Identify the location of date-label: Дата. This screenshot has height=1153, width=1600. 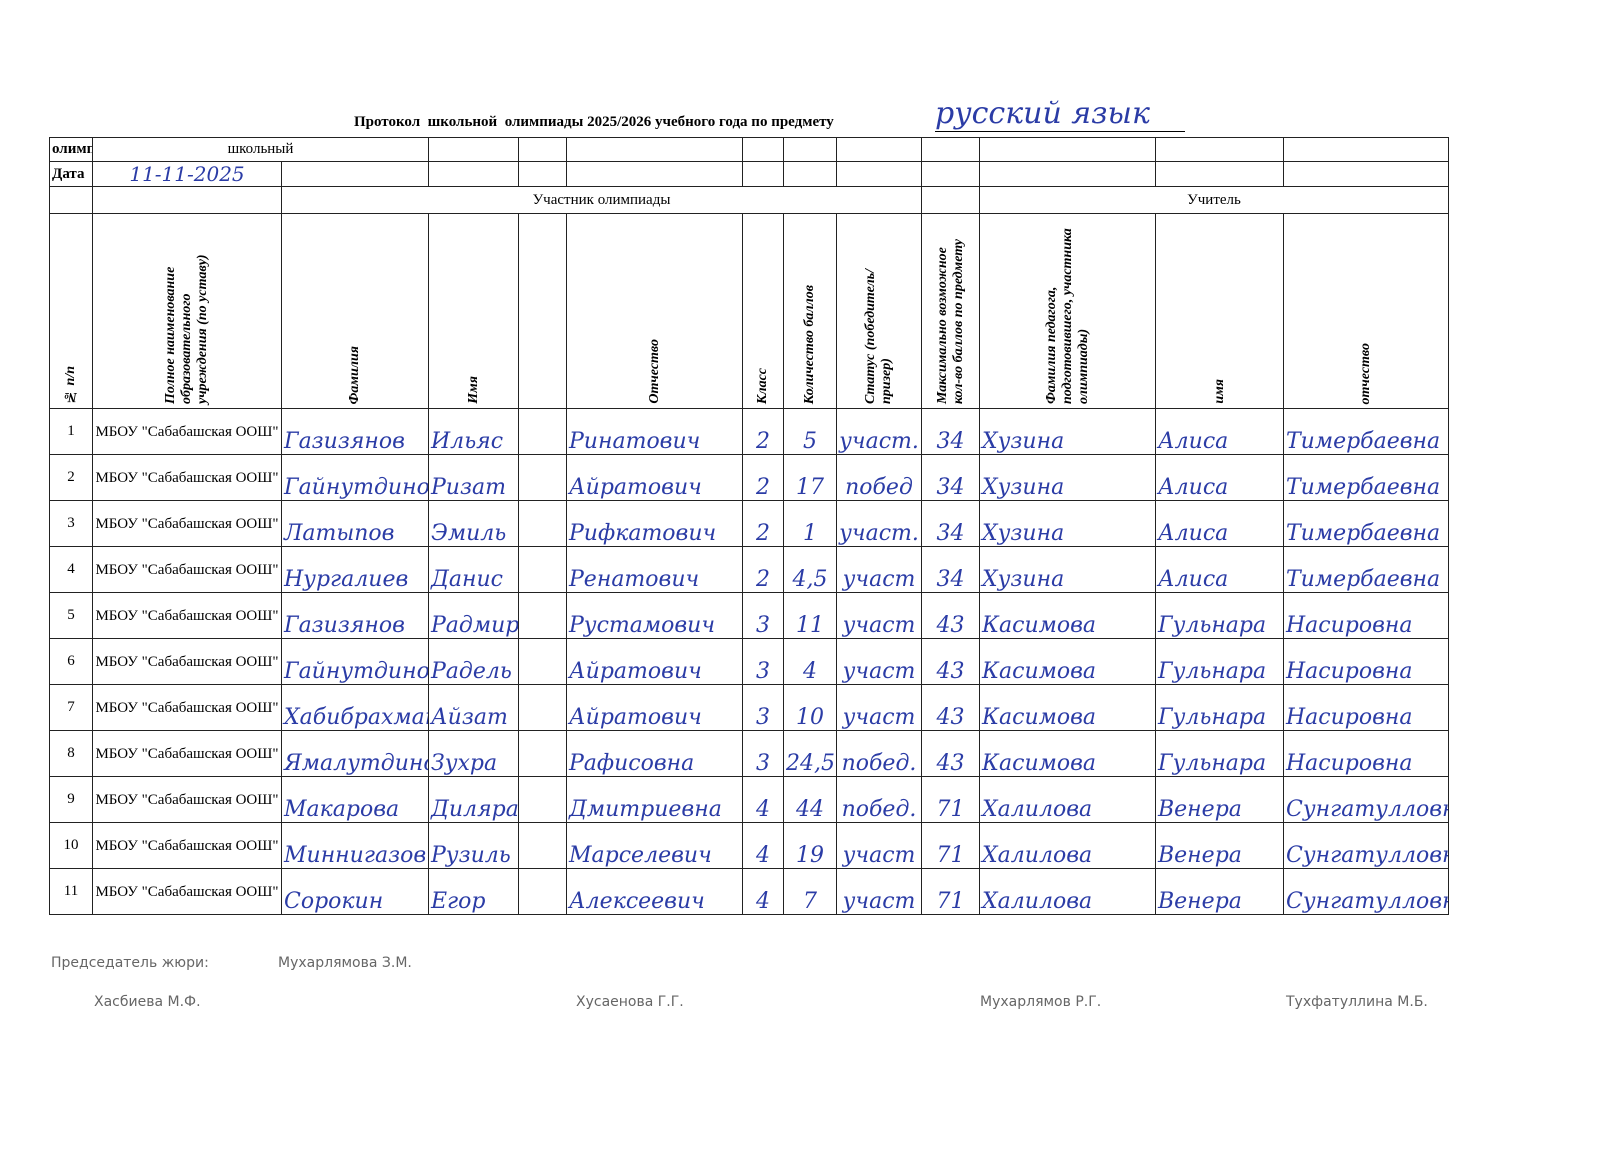
(71, 174).